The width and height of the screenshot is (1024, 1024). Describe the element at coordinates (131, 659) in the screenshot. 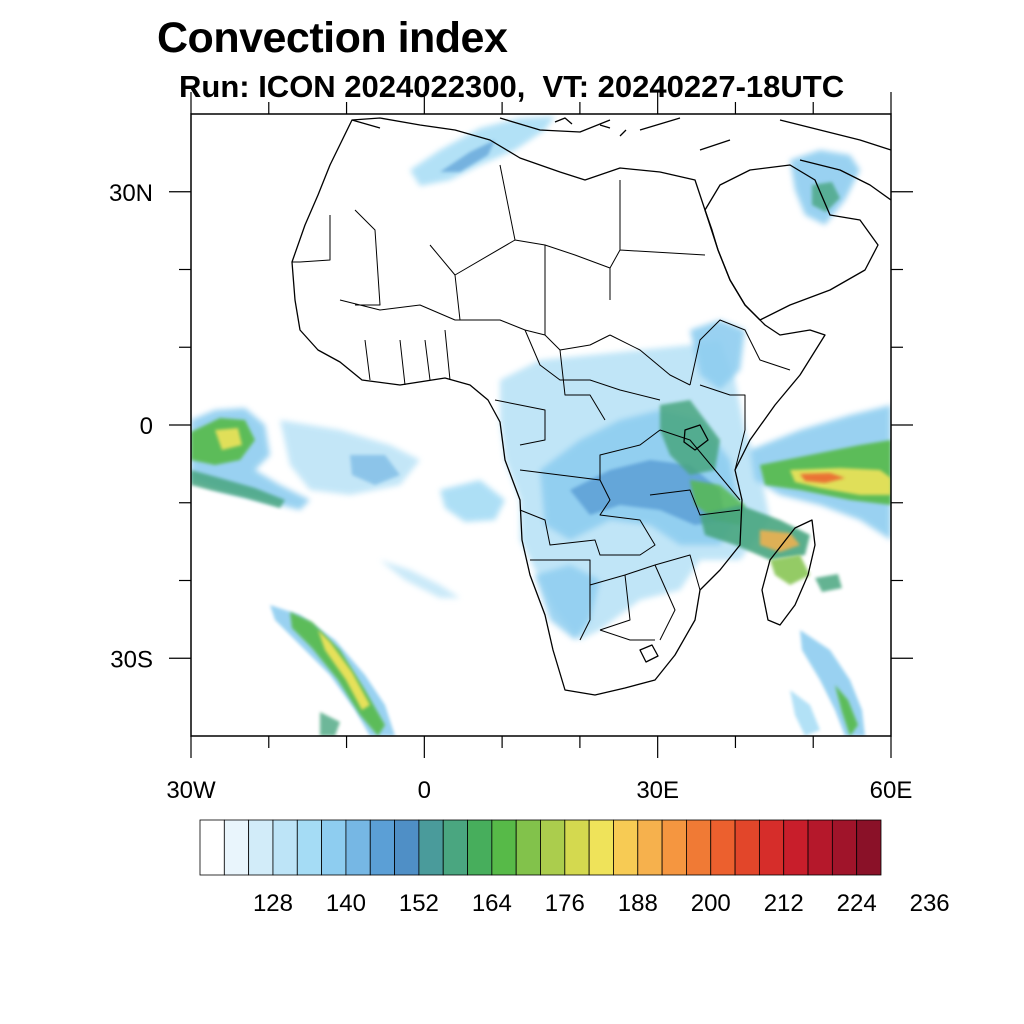

I see `y-tick-label: 30S` at that location.